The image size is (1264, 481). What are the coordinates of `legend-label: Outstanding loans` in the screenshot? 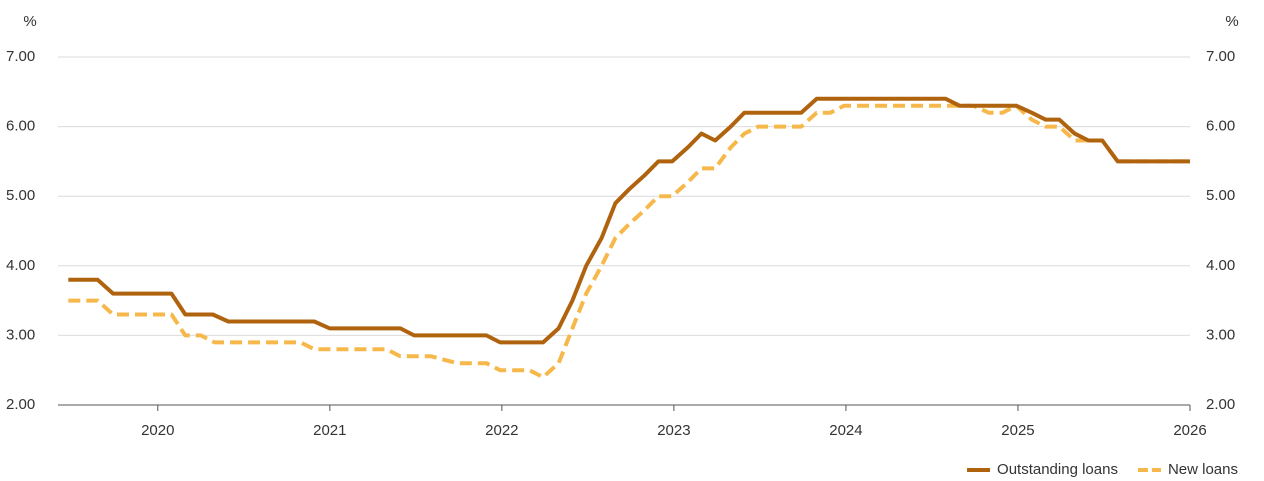 It's located at (1057, 469).